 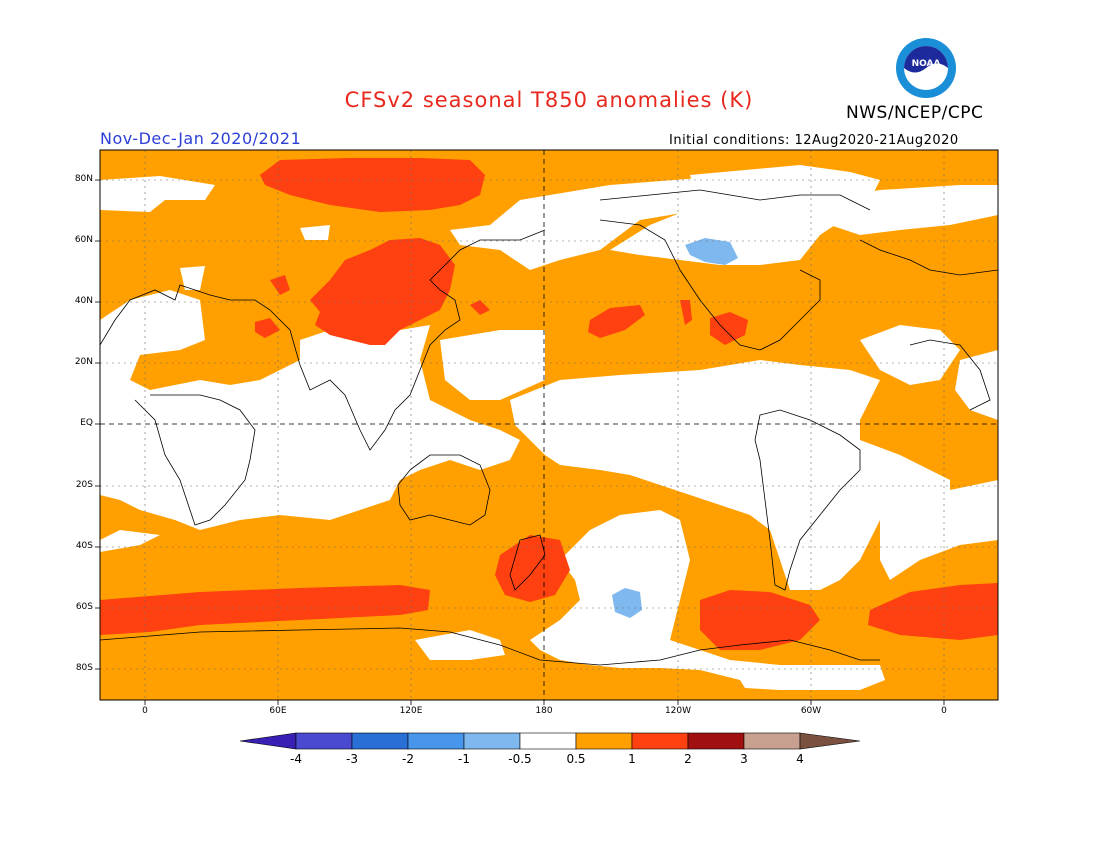 I want to click on lat-label-60s: 60S, so click(x=84, y=607).